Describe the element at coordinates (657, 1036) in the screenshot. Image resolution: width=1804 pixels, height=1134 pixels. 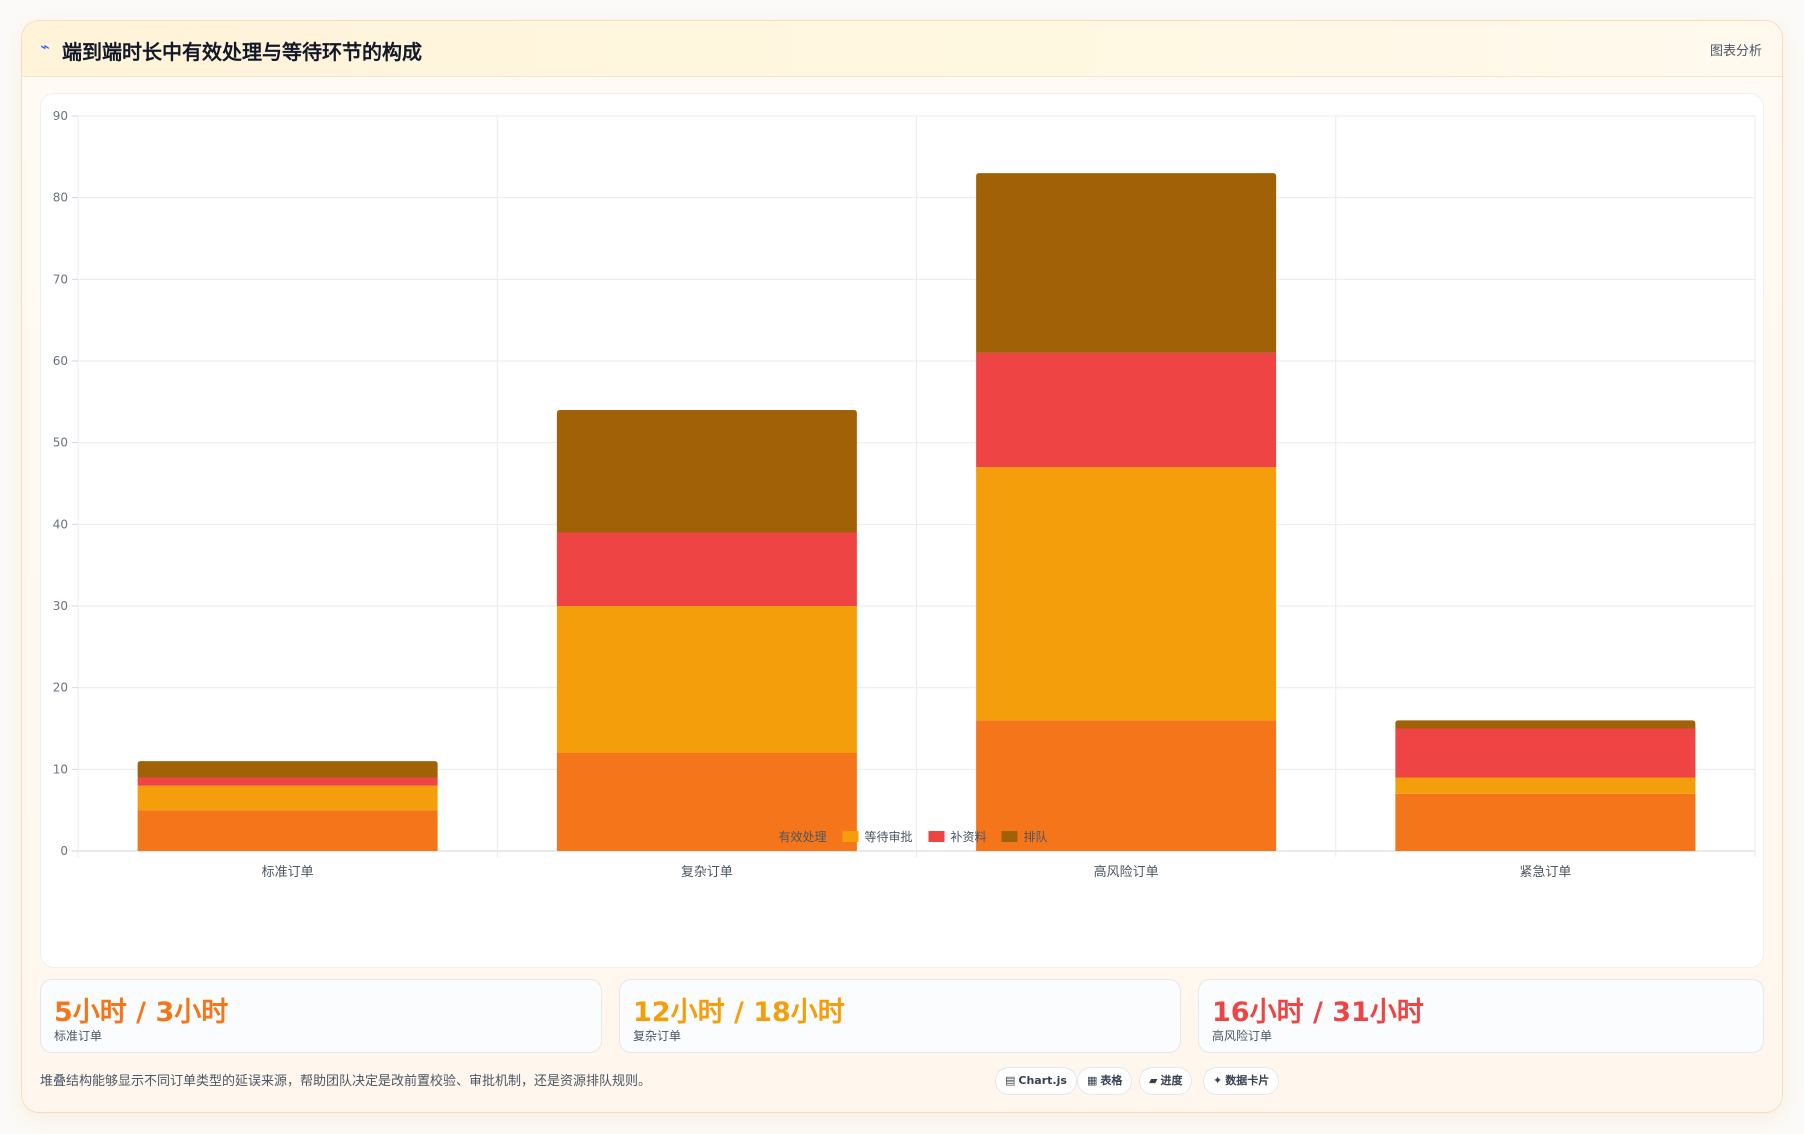
I see `stat-label: 复杂订单` at that location.